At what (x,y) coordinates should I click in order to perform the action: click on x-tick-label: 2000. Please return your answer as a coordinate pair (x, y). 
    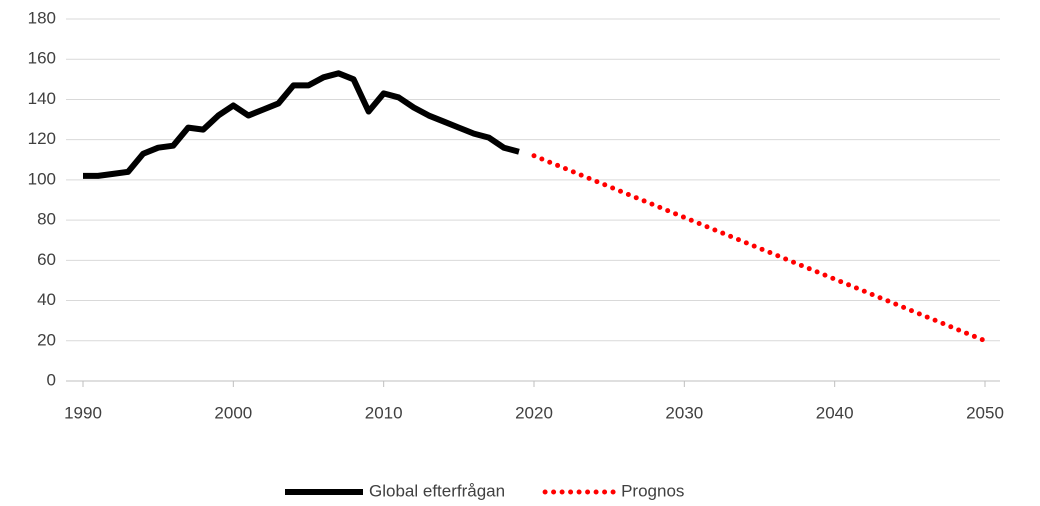
    Looking at the image, I should click on (233, 412).